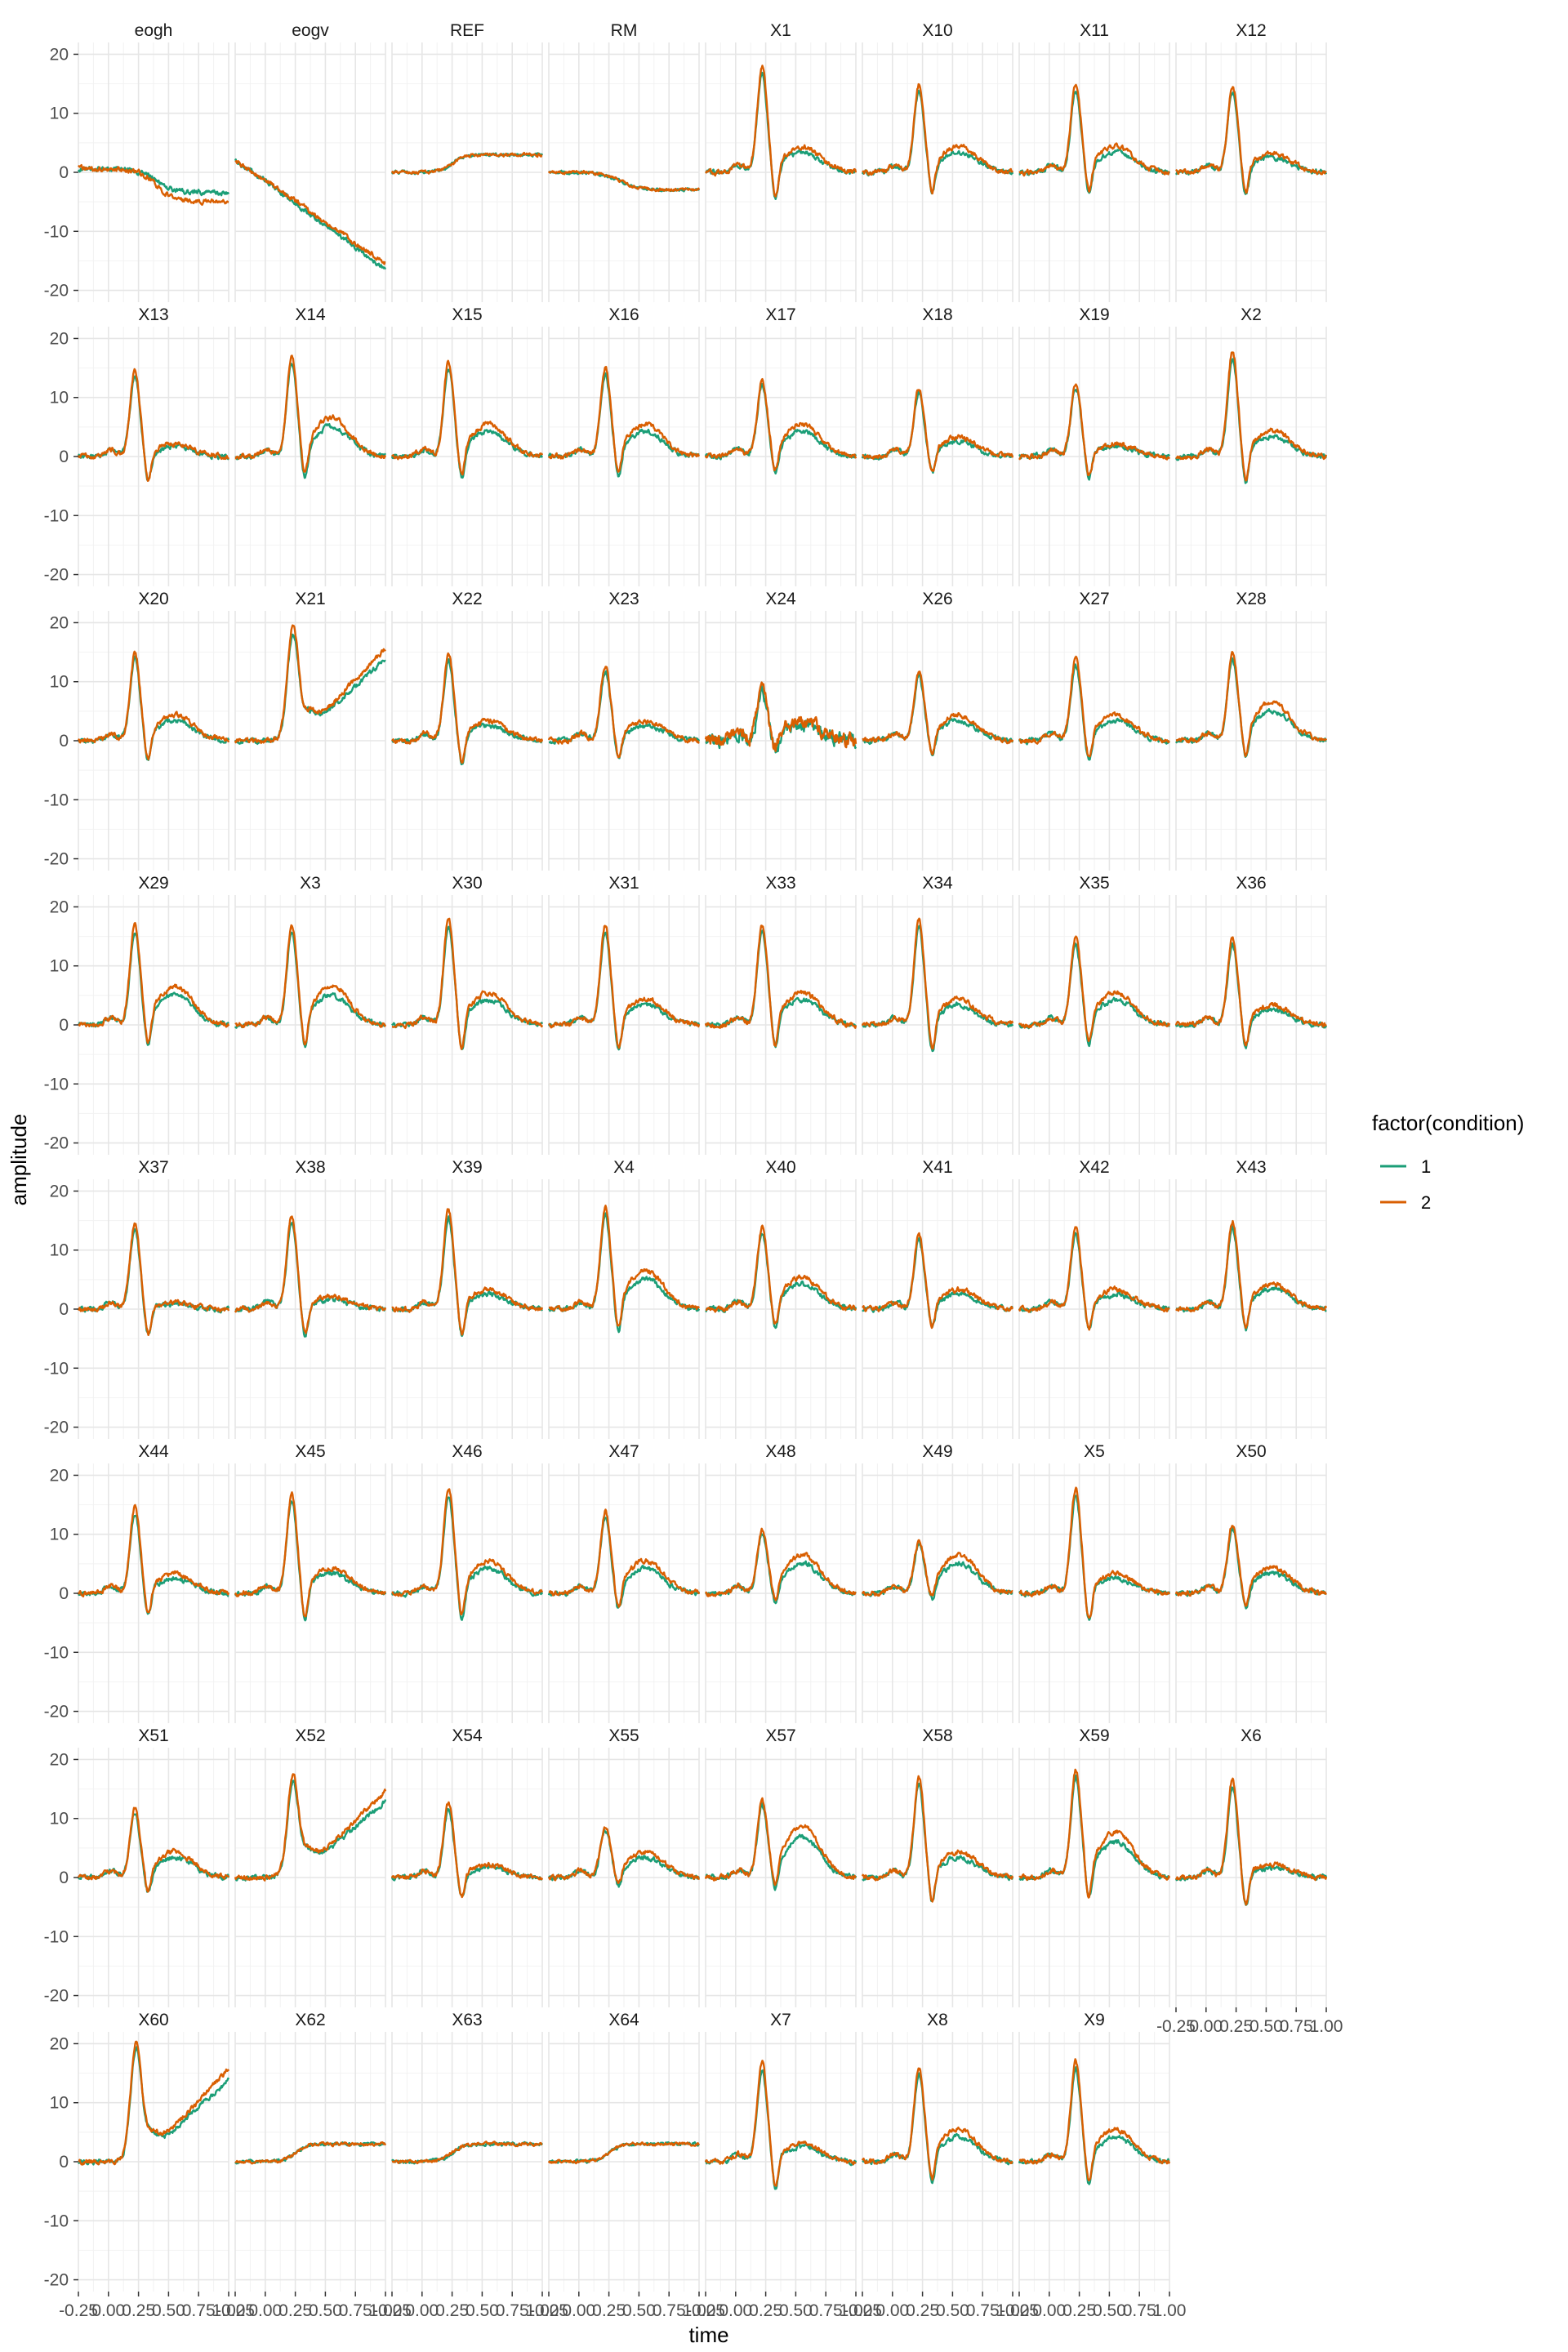 This screenshot has height=2352, width=1568. I want to click on facet-panel: X49, so click(937, 1582).